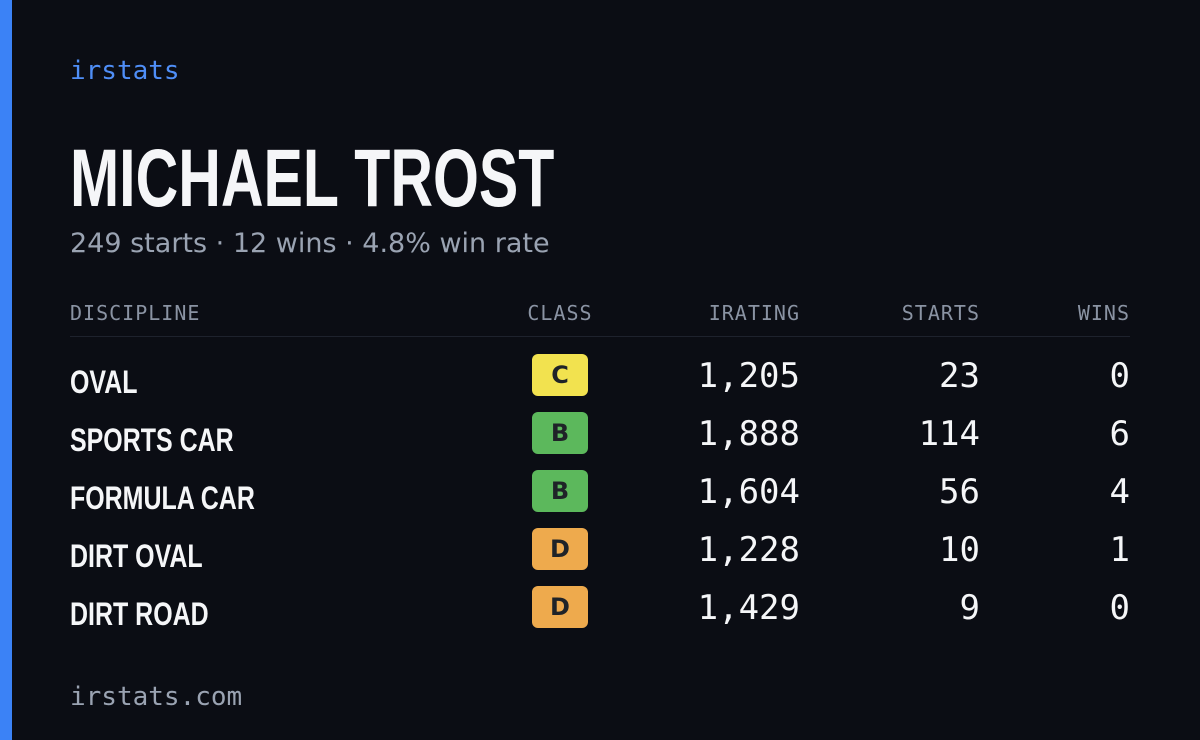  What do you see at coordinates (560, 313) in the screenshot?
I see `column-header: CLASS` at bounding box center [560, 313].